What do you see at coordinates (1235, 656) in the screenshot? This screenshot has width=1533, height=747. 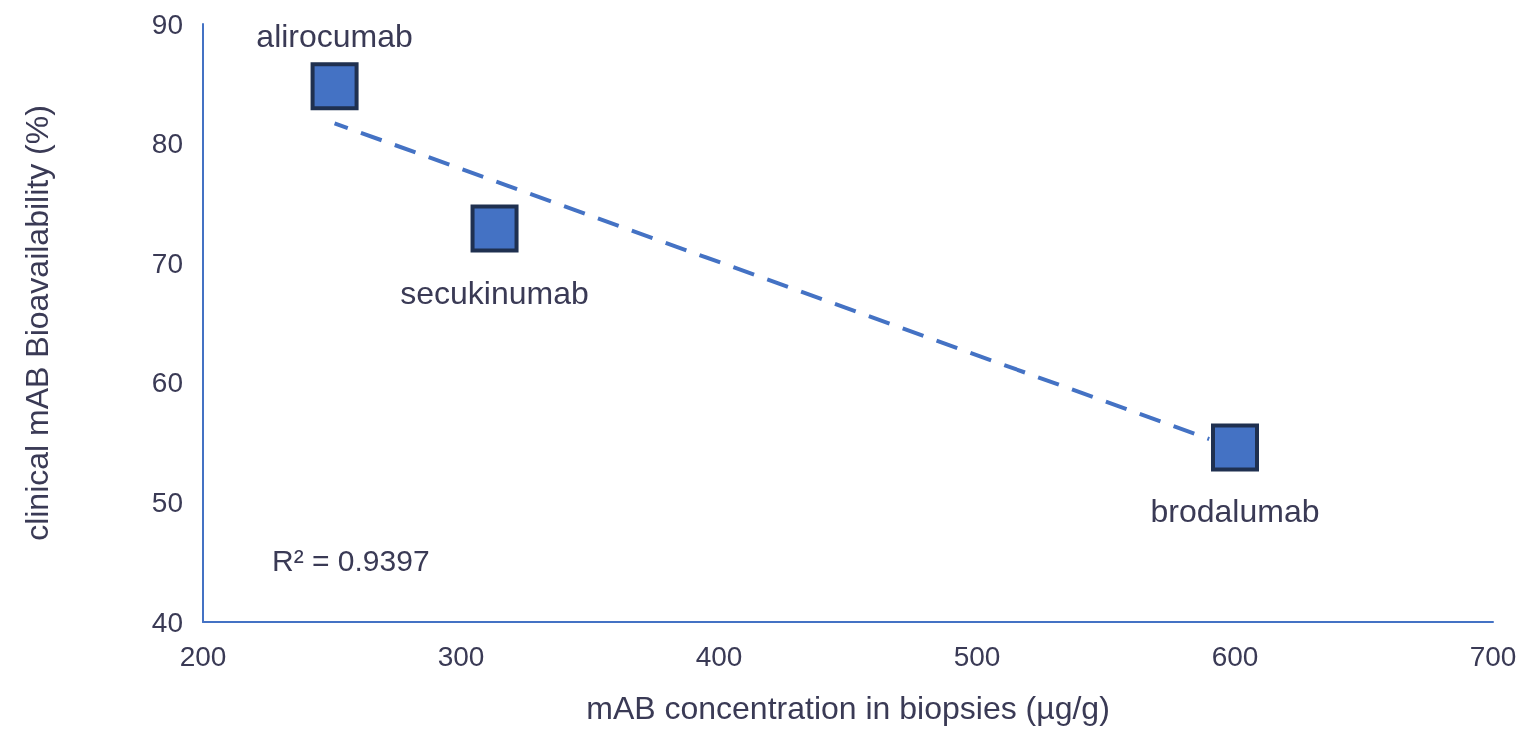 I see `x-tick-label: 600` at bounding box center [1235, 656].